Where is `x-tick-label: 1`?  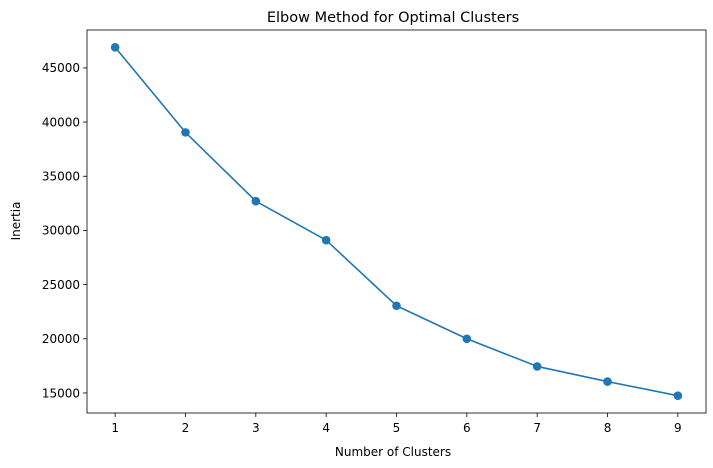
x-tick-label: 1 is located at coordinates (115, 428).